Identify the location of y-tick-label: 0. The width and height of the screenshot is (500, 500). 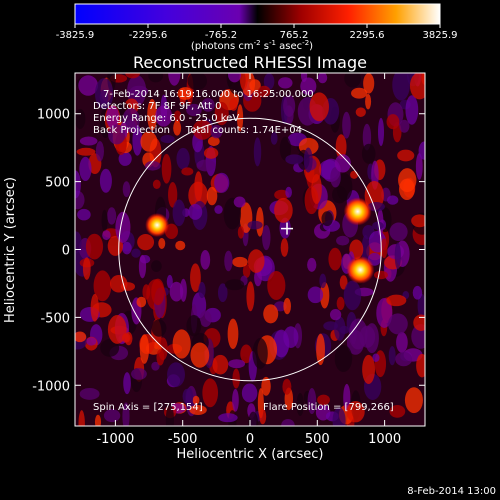
(66, 251).